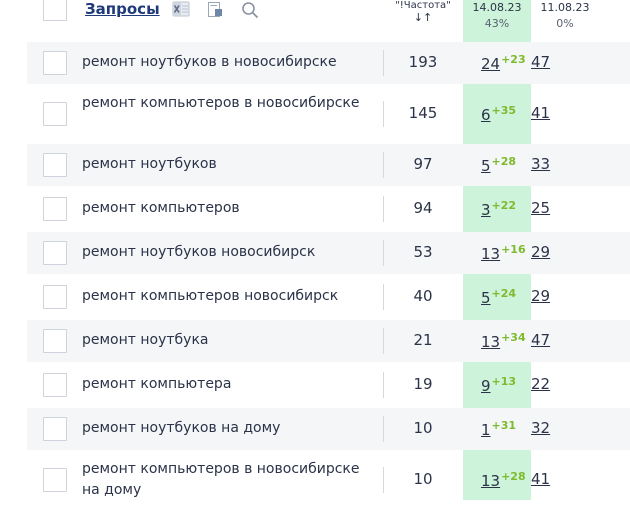 The width and height of the screenshot is (630, 506). Describe the element at coordinates (328, 429) in the screenshot. I see `table-row: ремонт ноутбуков на дому 10 1+31 32` at that location.